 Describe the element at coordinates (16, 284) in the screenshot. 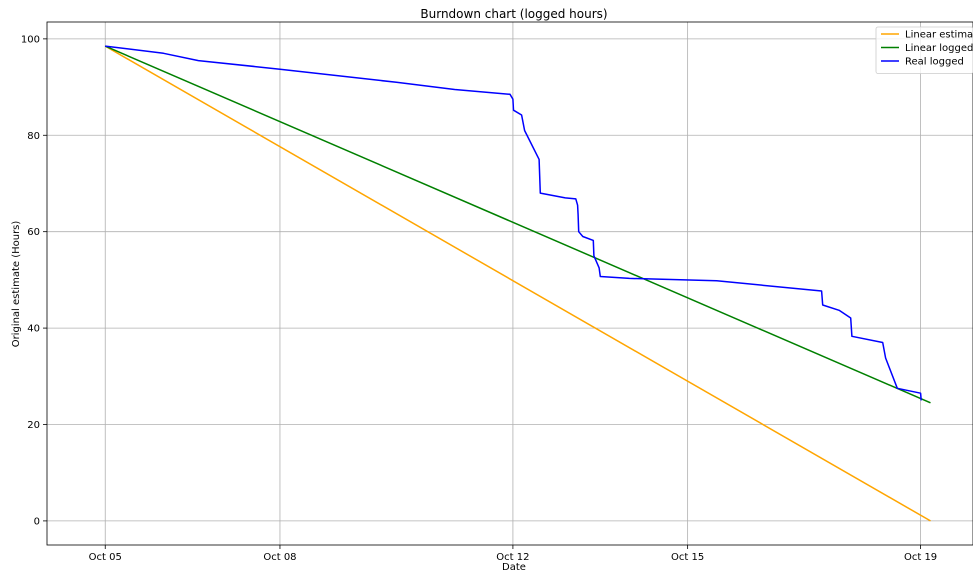

I see `y-axis-label: Original estimate (Hours)` at that location.